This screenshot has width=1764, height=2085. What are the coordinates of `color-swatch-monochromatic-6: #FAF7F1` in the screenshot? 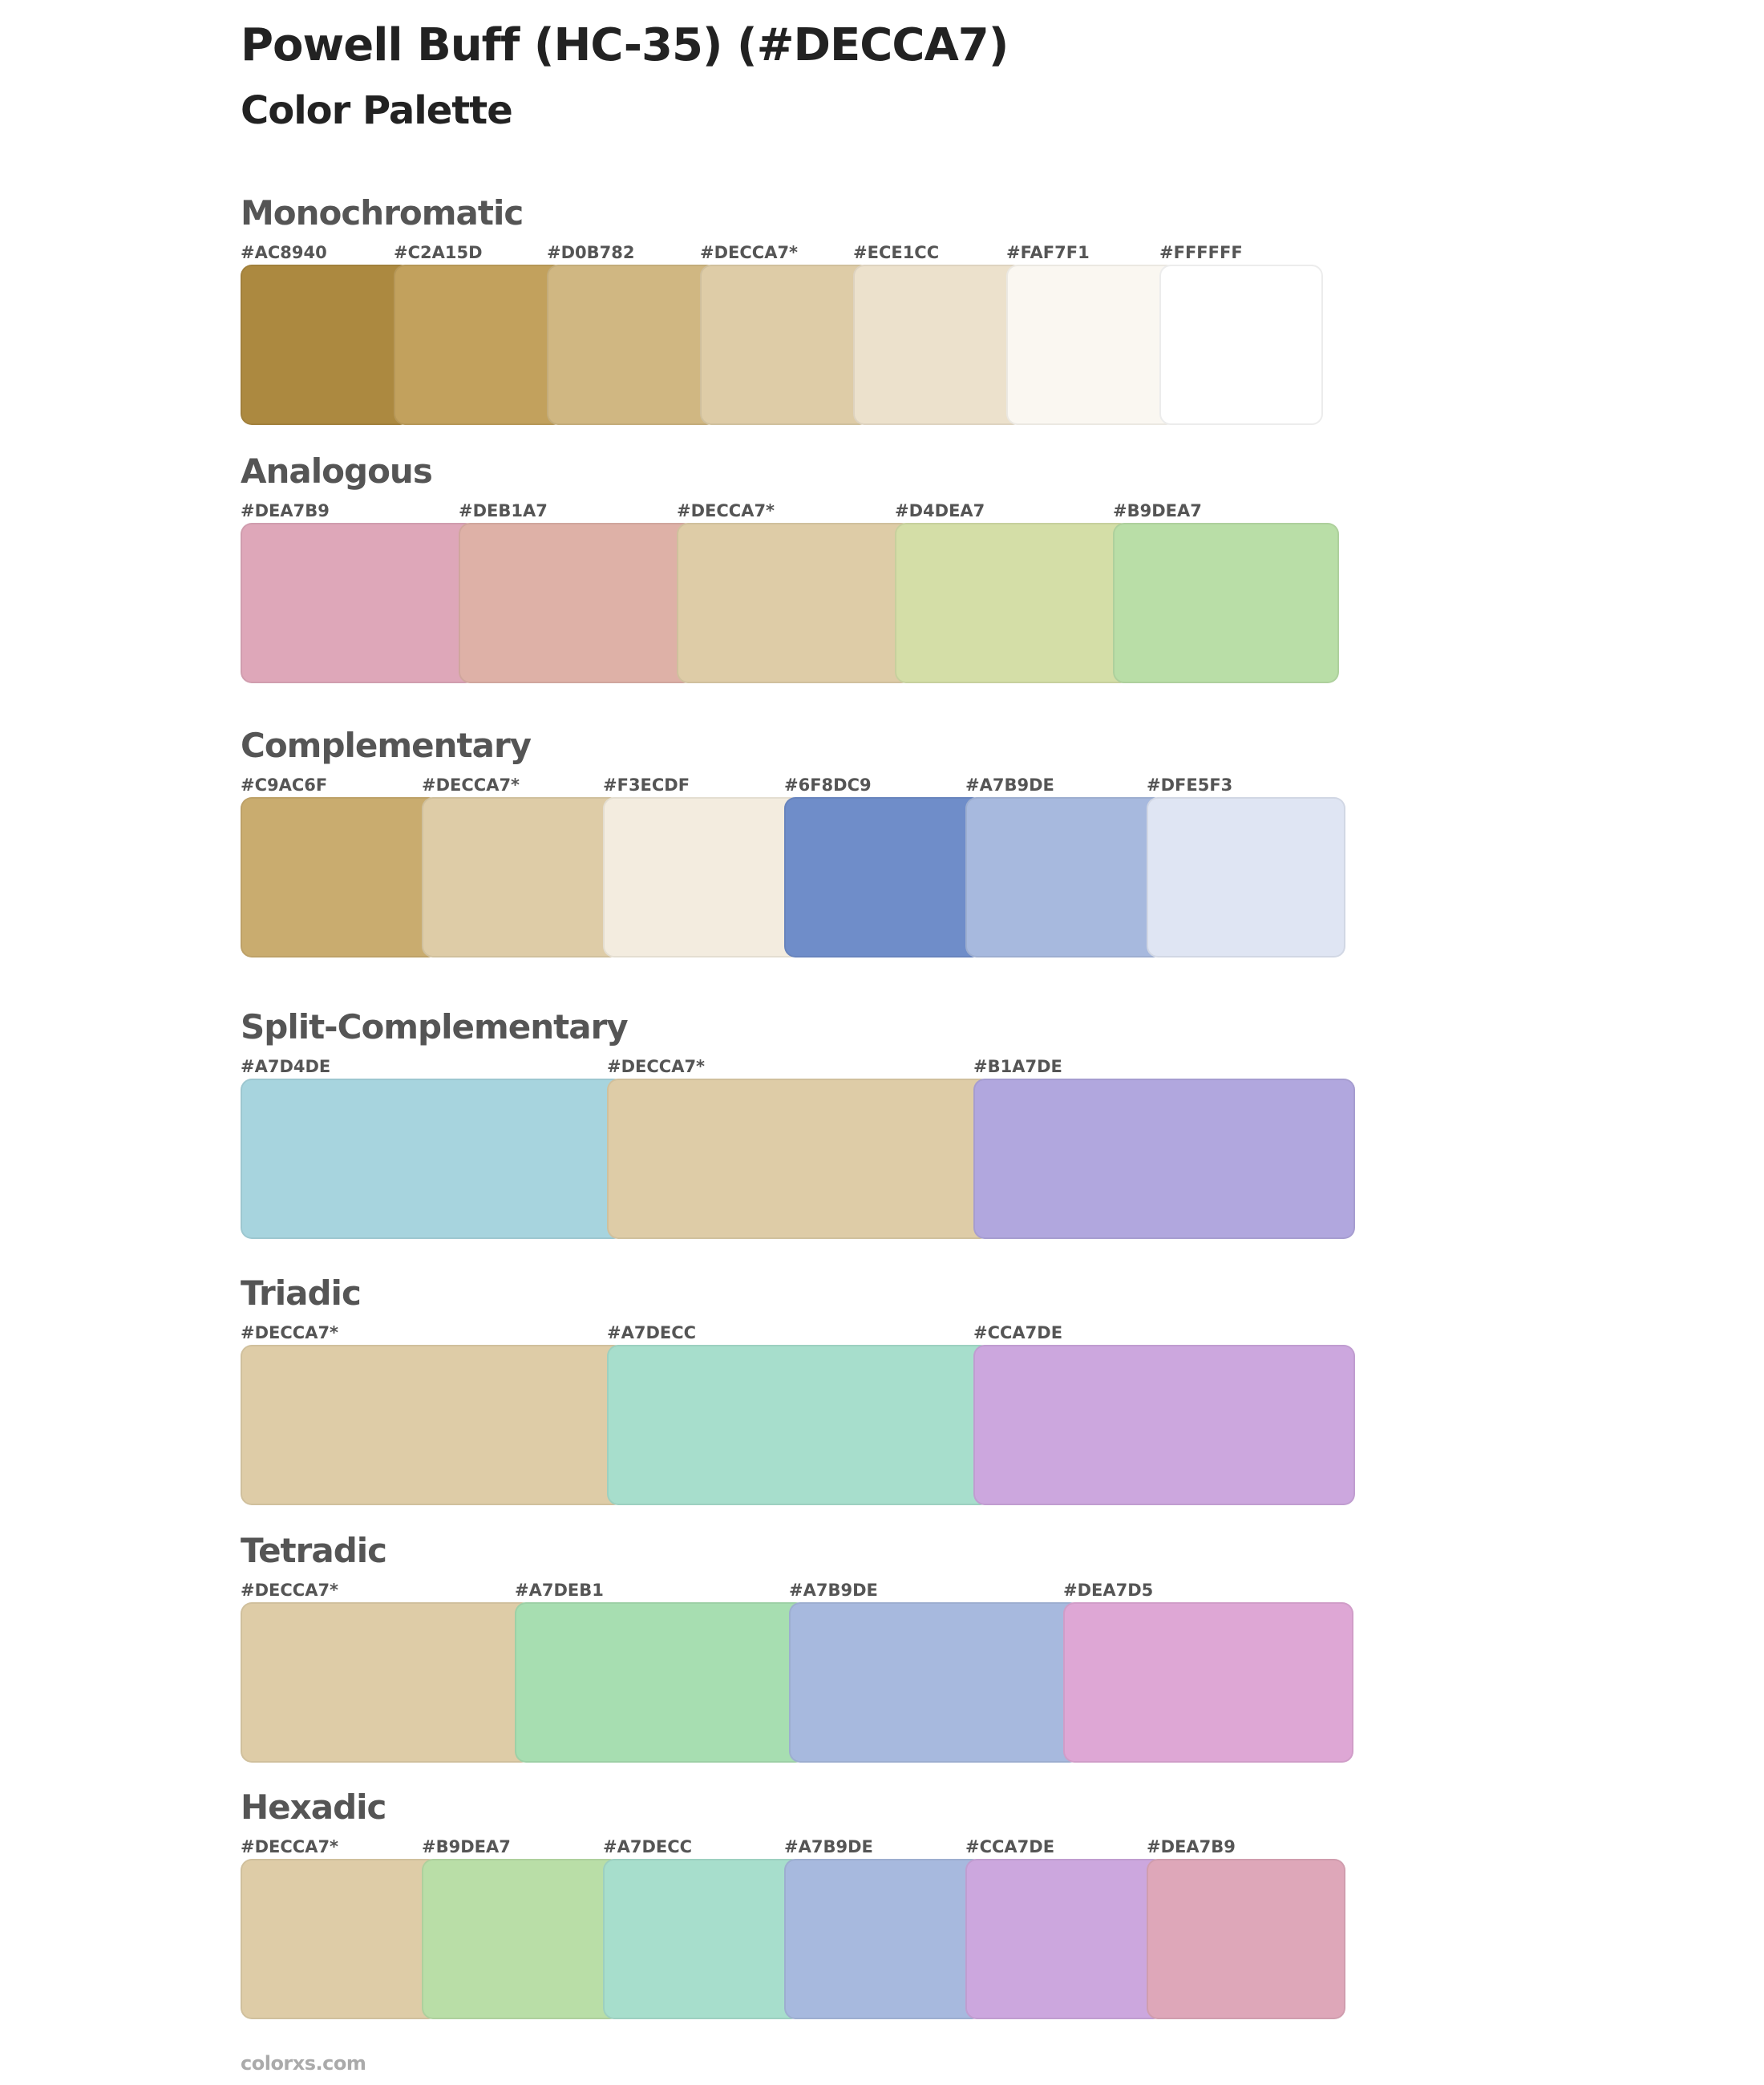 It's located at (1091, 335).